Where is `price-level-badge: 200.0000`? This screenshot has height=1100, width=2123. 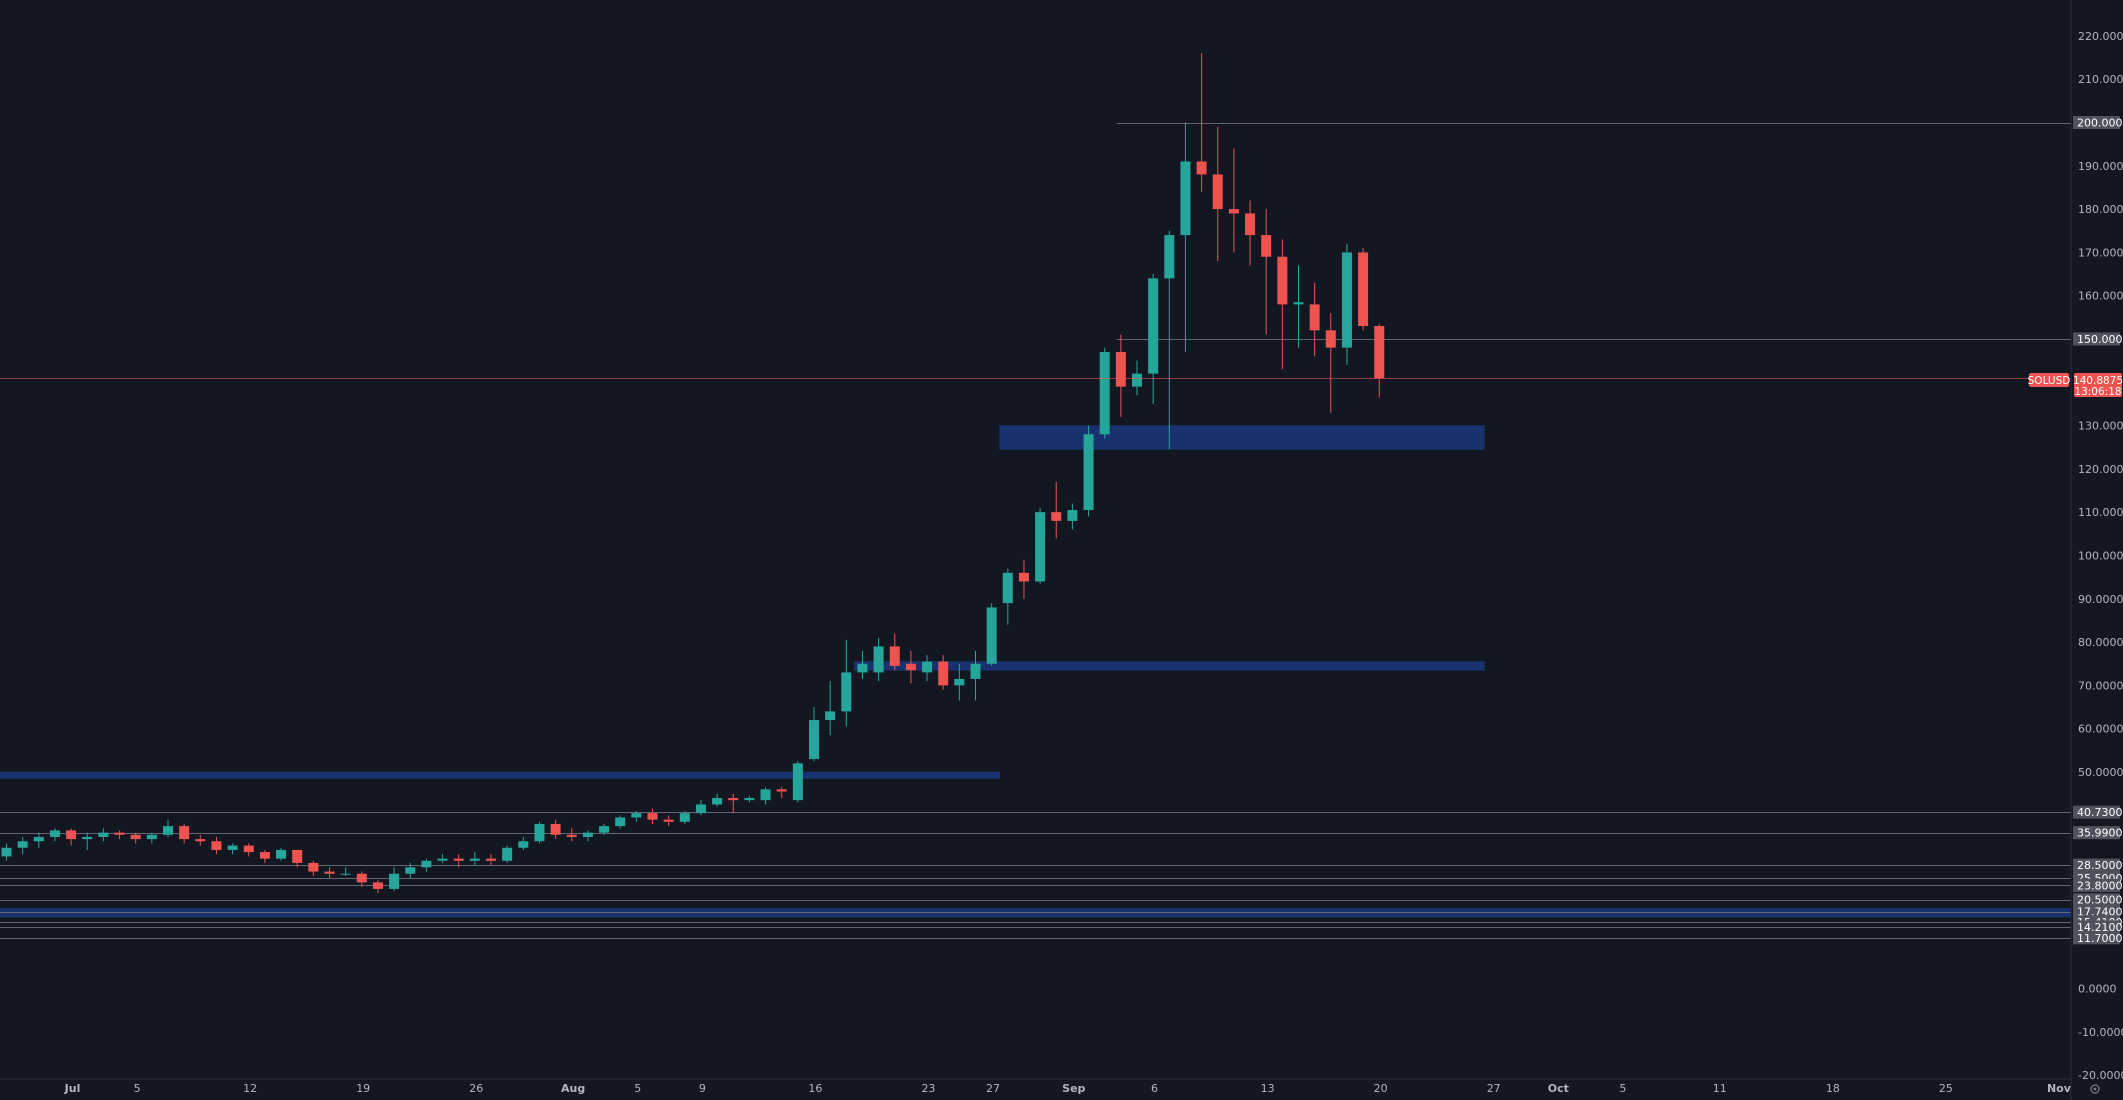 price-level-badge: 200.0000 is located at coordinates (2098, 123).